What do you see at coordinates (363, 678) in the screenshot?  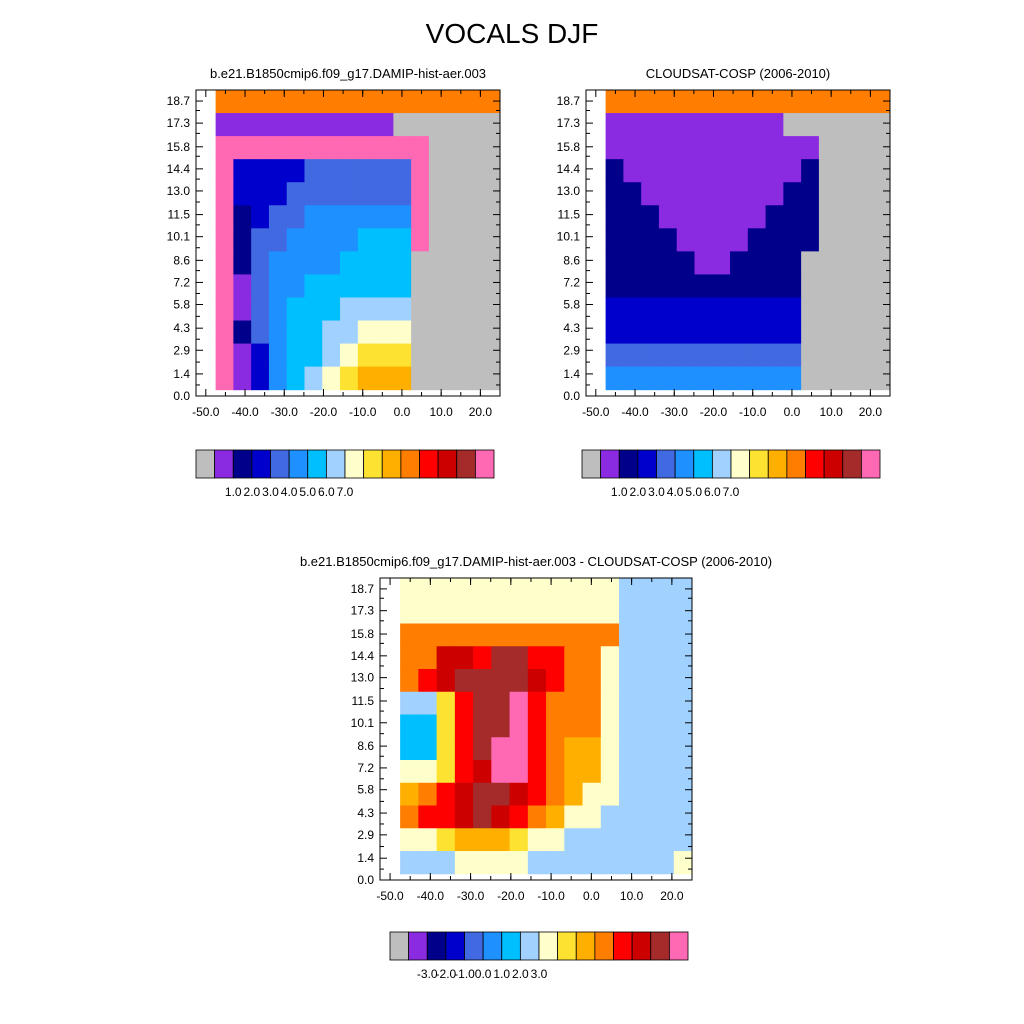 I see `y-tick-label: 13.0` at bounding box center [363, 678].